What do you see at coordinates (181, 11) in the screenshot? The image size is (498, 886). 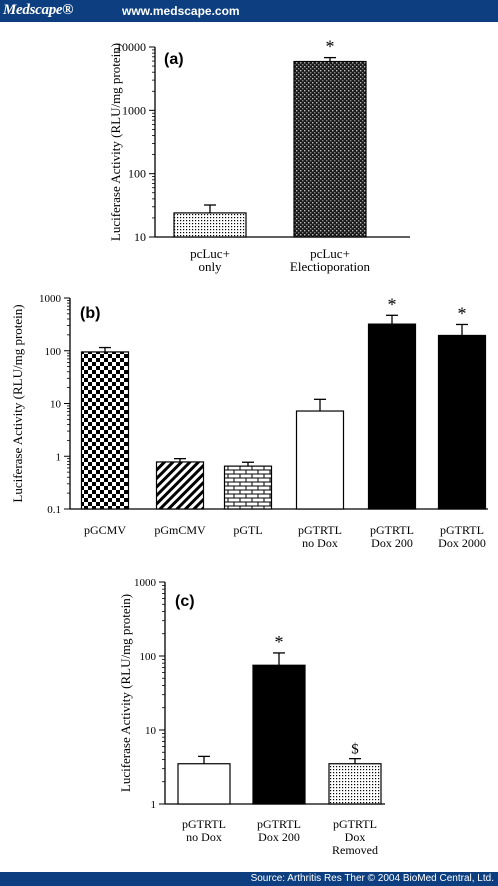 I see `site-url: www.medscape.com` at bounding box center [181, 11].